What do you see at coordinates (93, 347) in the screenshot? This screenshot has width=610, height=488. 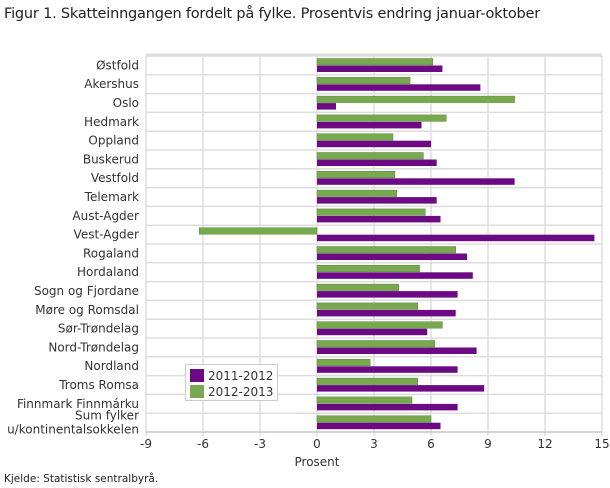 I see `category-label: Nord-Trøndelag` at bounding box center [93, 347].